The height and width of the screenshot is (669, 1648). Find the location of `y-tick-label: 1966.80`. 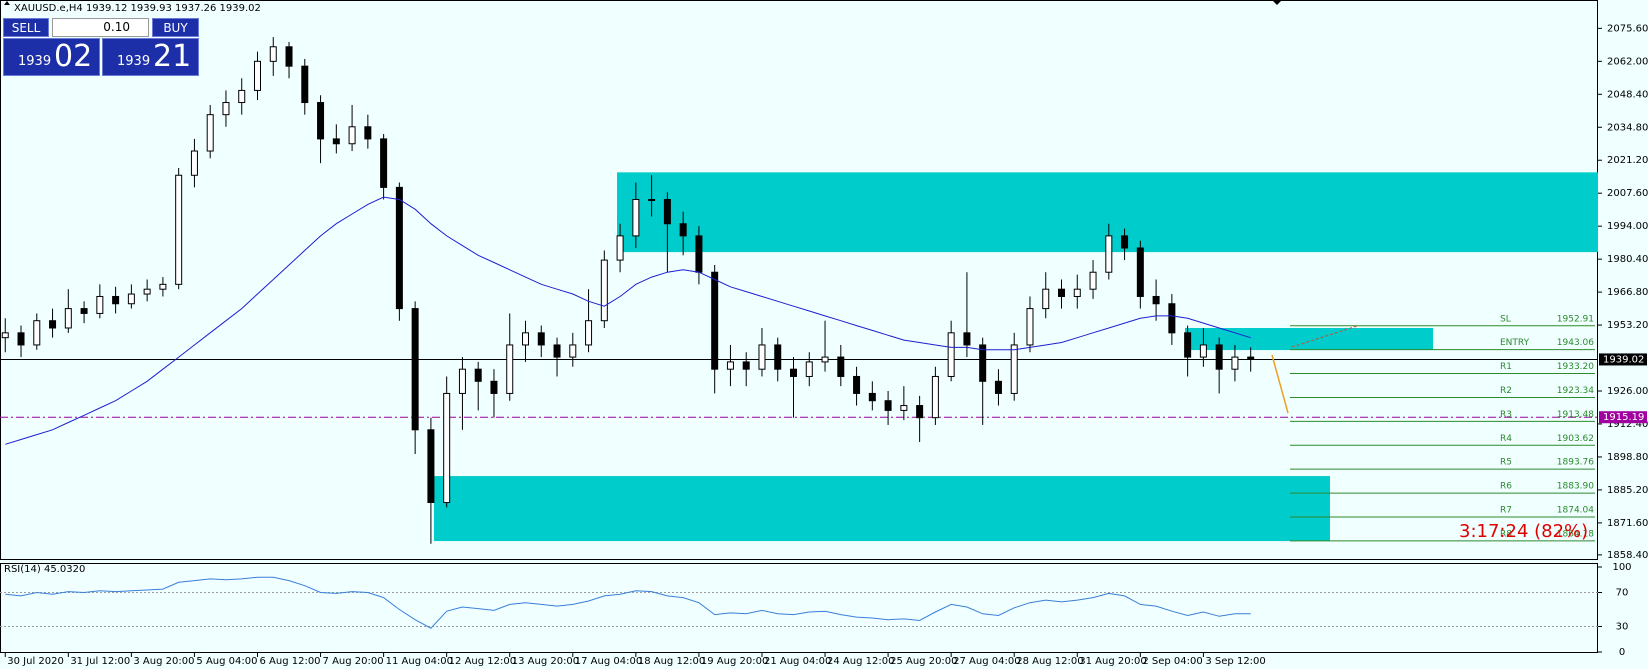

y-tick-label: 1966.80 is located at coordinates (1627, 292).